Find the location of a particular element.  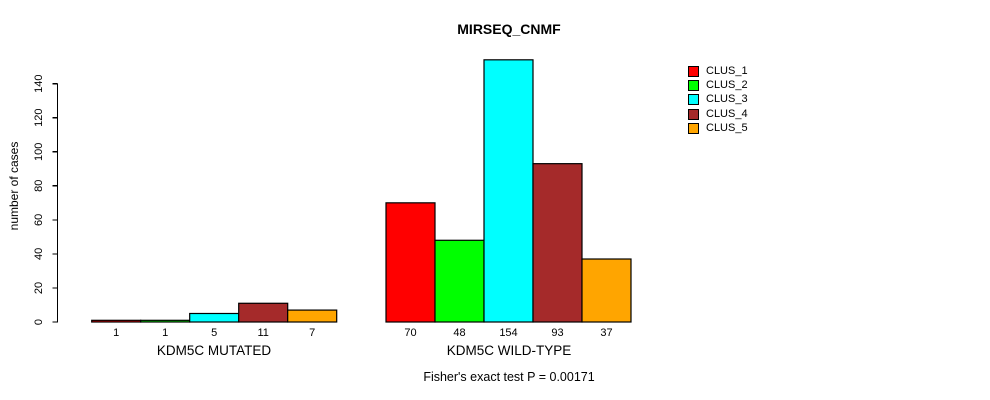

bar-clus_4-group1 is located at coordinates (263, 312).